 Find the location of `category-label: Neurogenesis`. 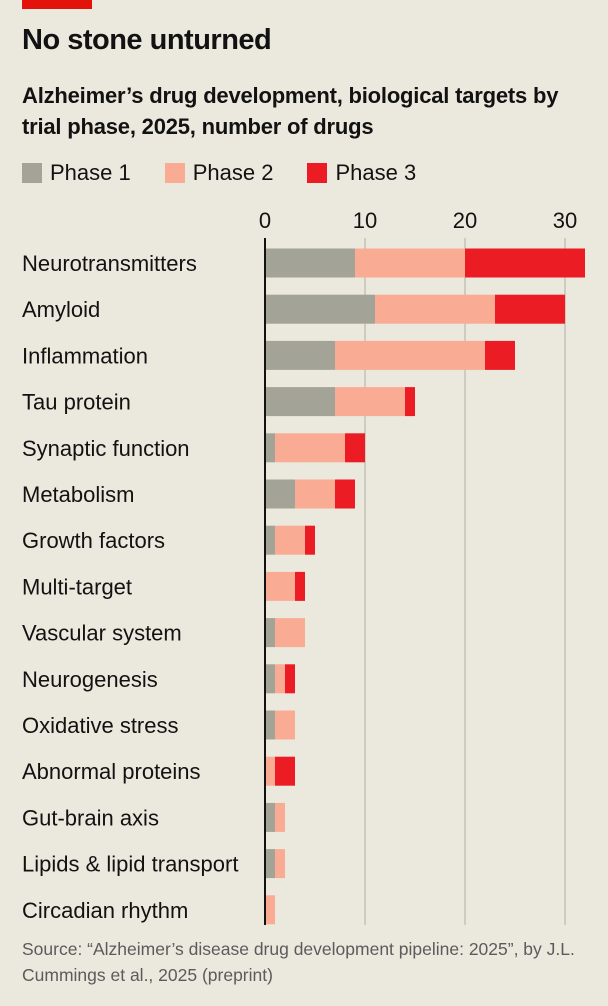

category-label: Neurogenesis is located at coordinates (90, 679).